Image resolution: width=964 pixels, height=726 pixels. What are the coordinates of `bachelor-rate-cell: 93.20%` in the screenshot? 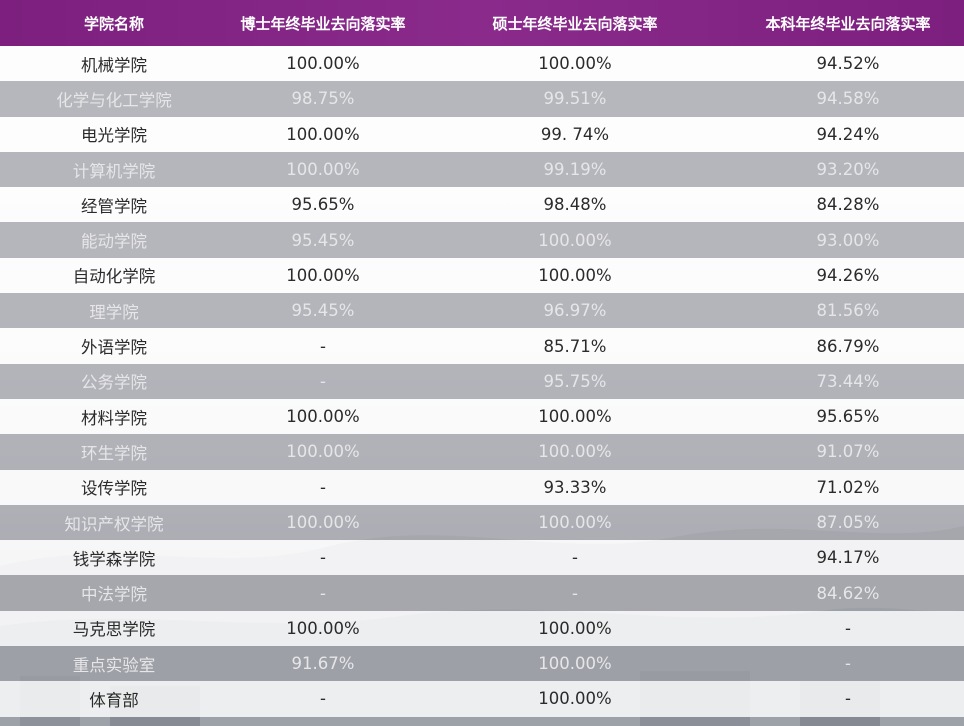 It's located at (848, 169).